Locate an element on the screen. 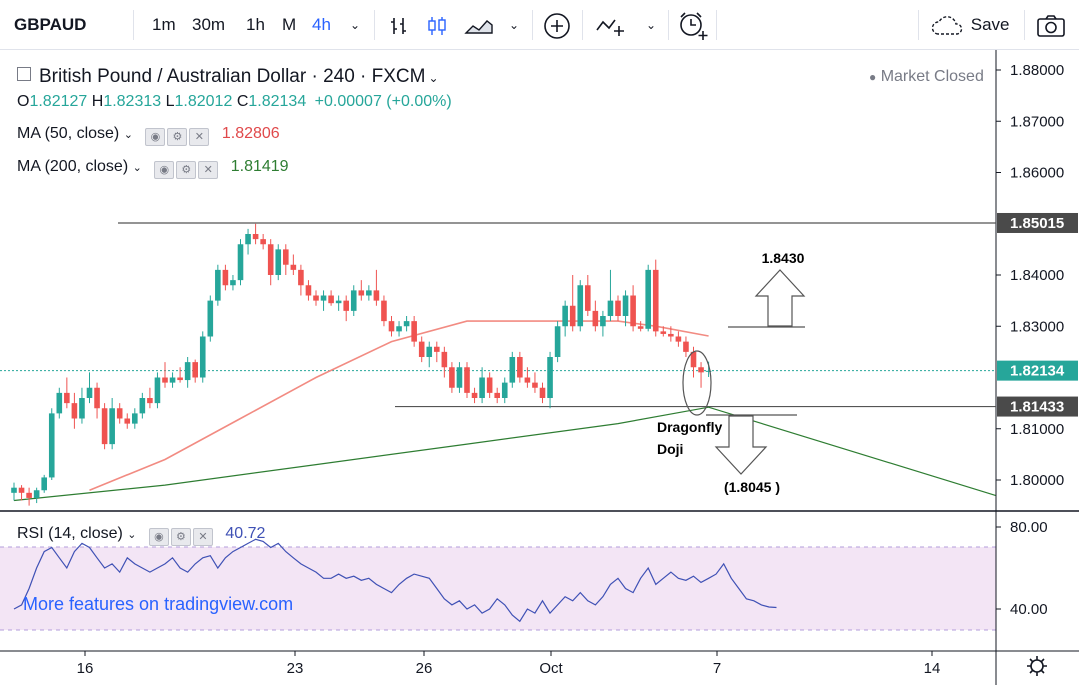  interval-4h: 4h is located at coordinates (321, 24).